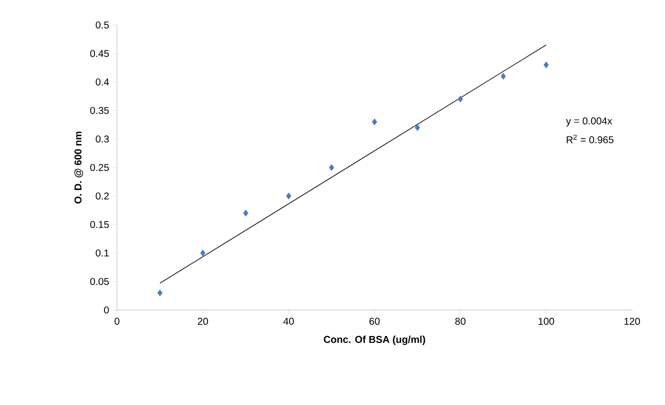 This screenshot has width=665, height=405. What do you see at coordinates (99, 224) in the screenshot?
I see `y-tick-label: 0.15` at bounding box center [99, 224].